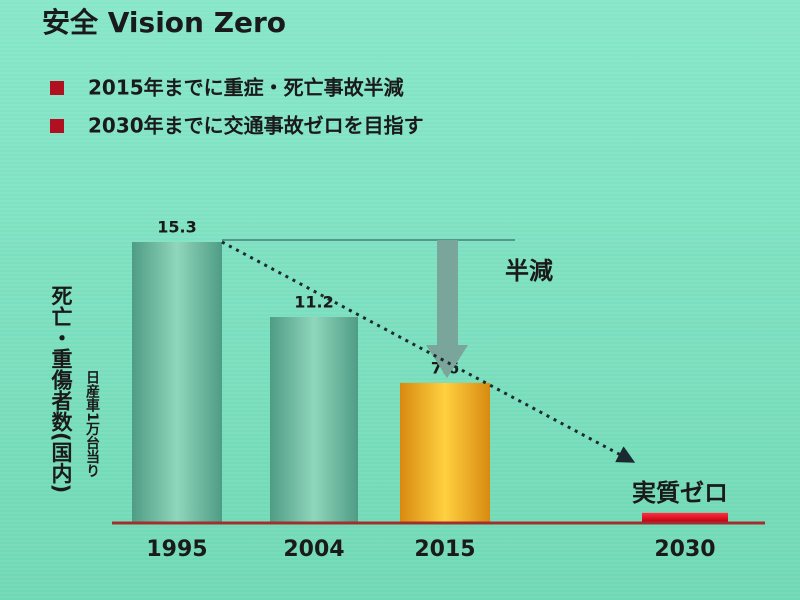  I want to click on bullet-text: 2030年までに交通事故ゼロを目指す, so click(256, 126).